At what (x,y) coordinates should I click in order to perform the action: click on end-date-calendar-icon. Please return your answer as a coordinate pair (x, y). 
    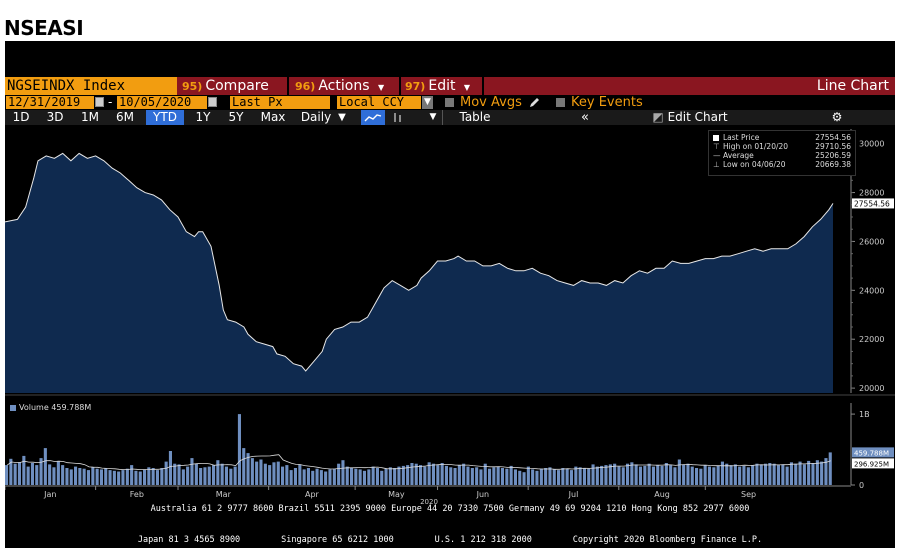
    Looking at the image, I should click on (212, 102).